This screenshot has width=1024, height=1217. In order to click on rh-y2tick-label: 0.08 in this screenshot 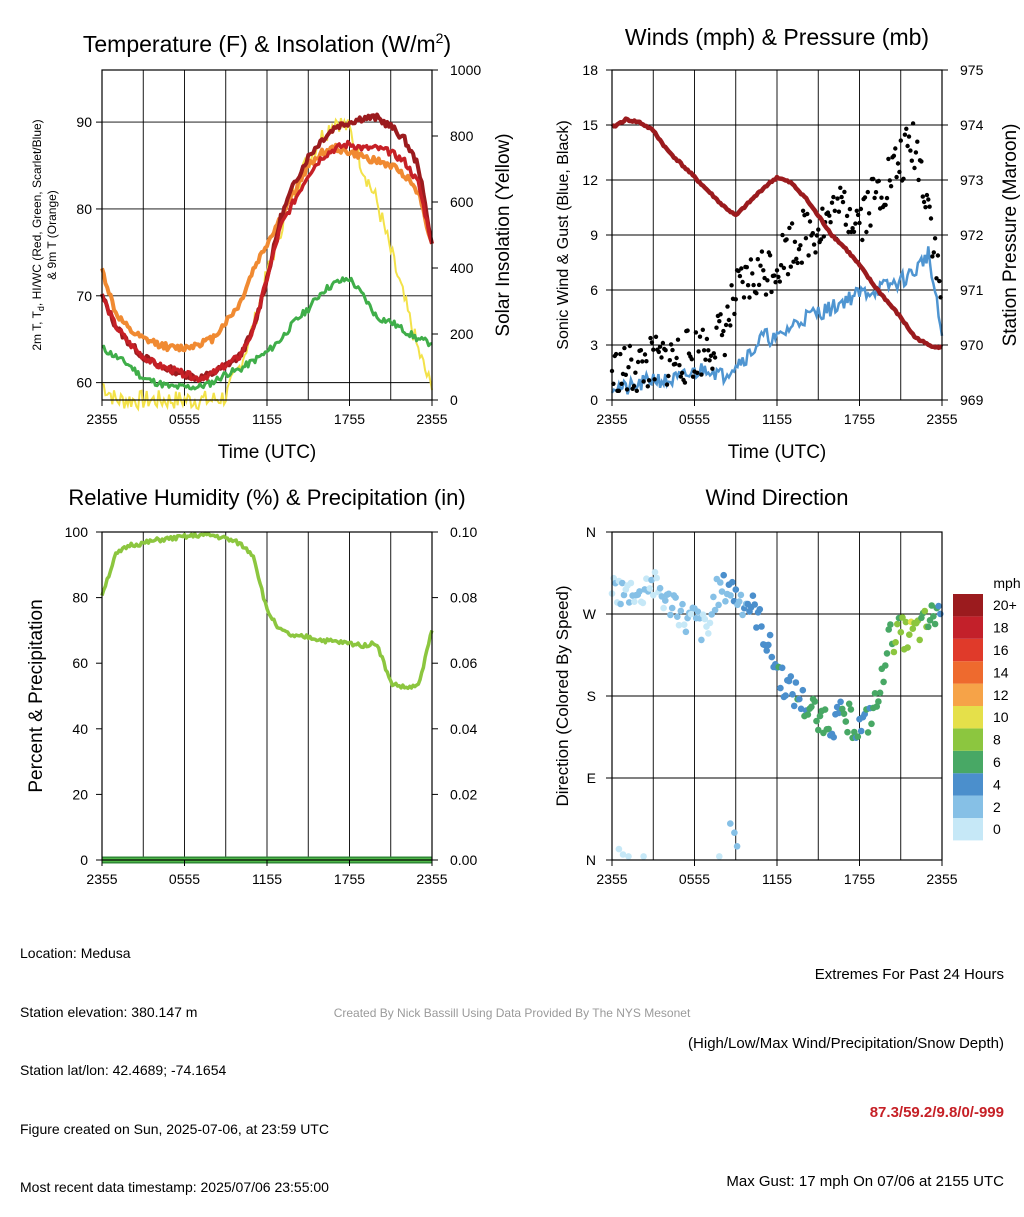, I will do `click(463, 598)`.